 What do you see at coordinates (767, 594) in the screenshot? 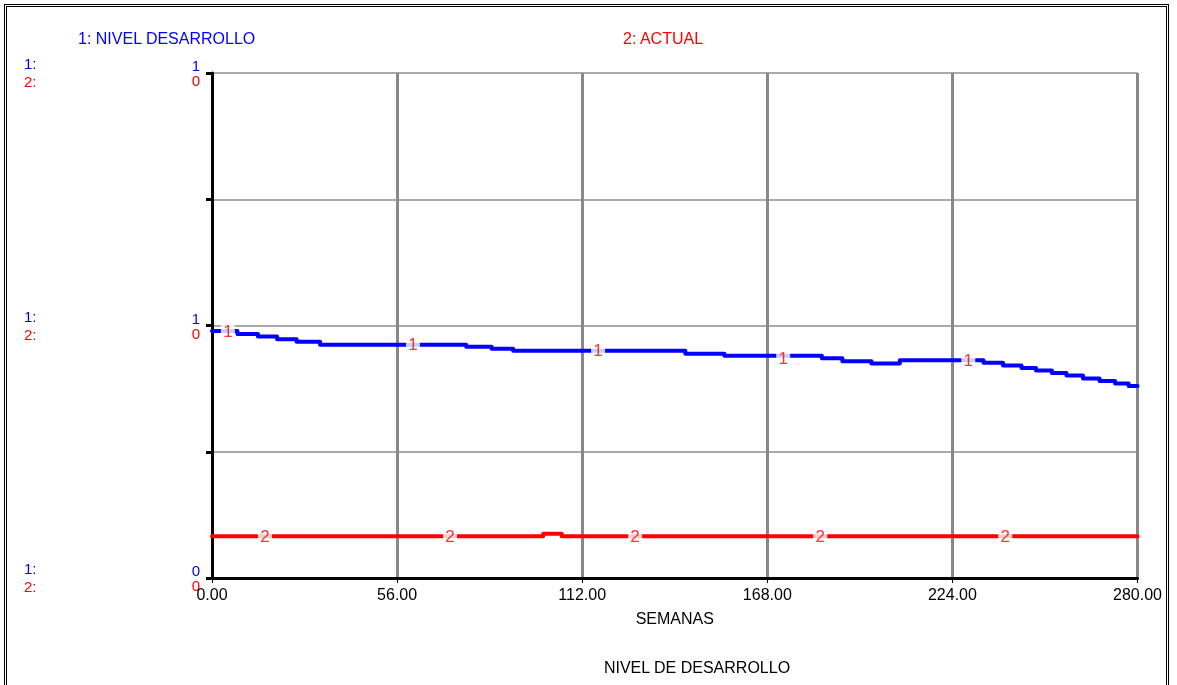
I see `x-tick-label: 168.00` at bounding box center [767, 594].